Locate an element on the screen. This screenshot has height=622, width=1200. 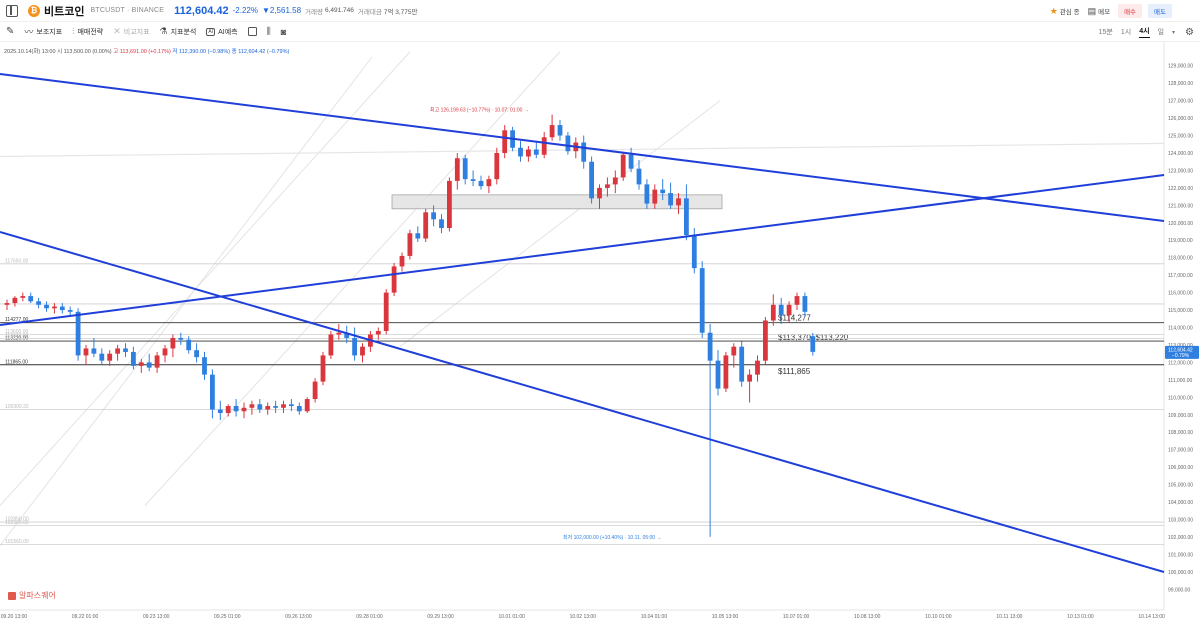
ohlc-high: 113,691.00 (+0.17%) is located at coordinates (145, 52).